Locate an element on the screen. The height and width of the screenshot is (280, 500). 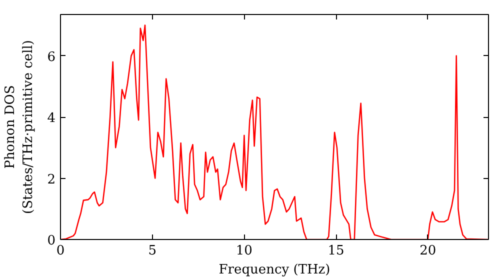
x-tick-label: 20 is located at coordinates (428, 251).